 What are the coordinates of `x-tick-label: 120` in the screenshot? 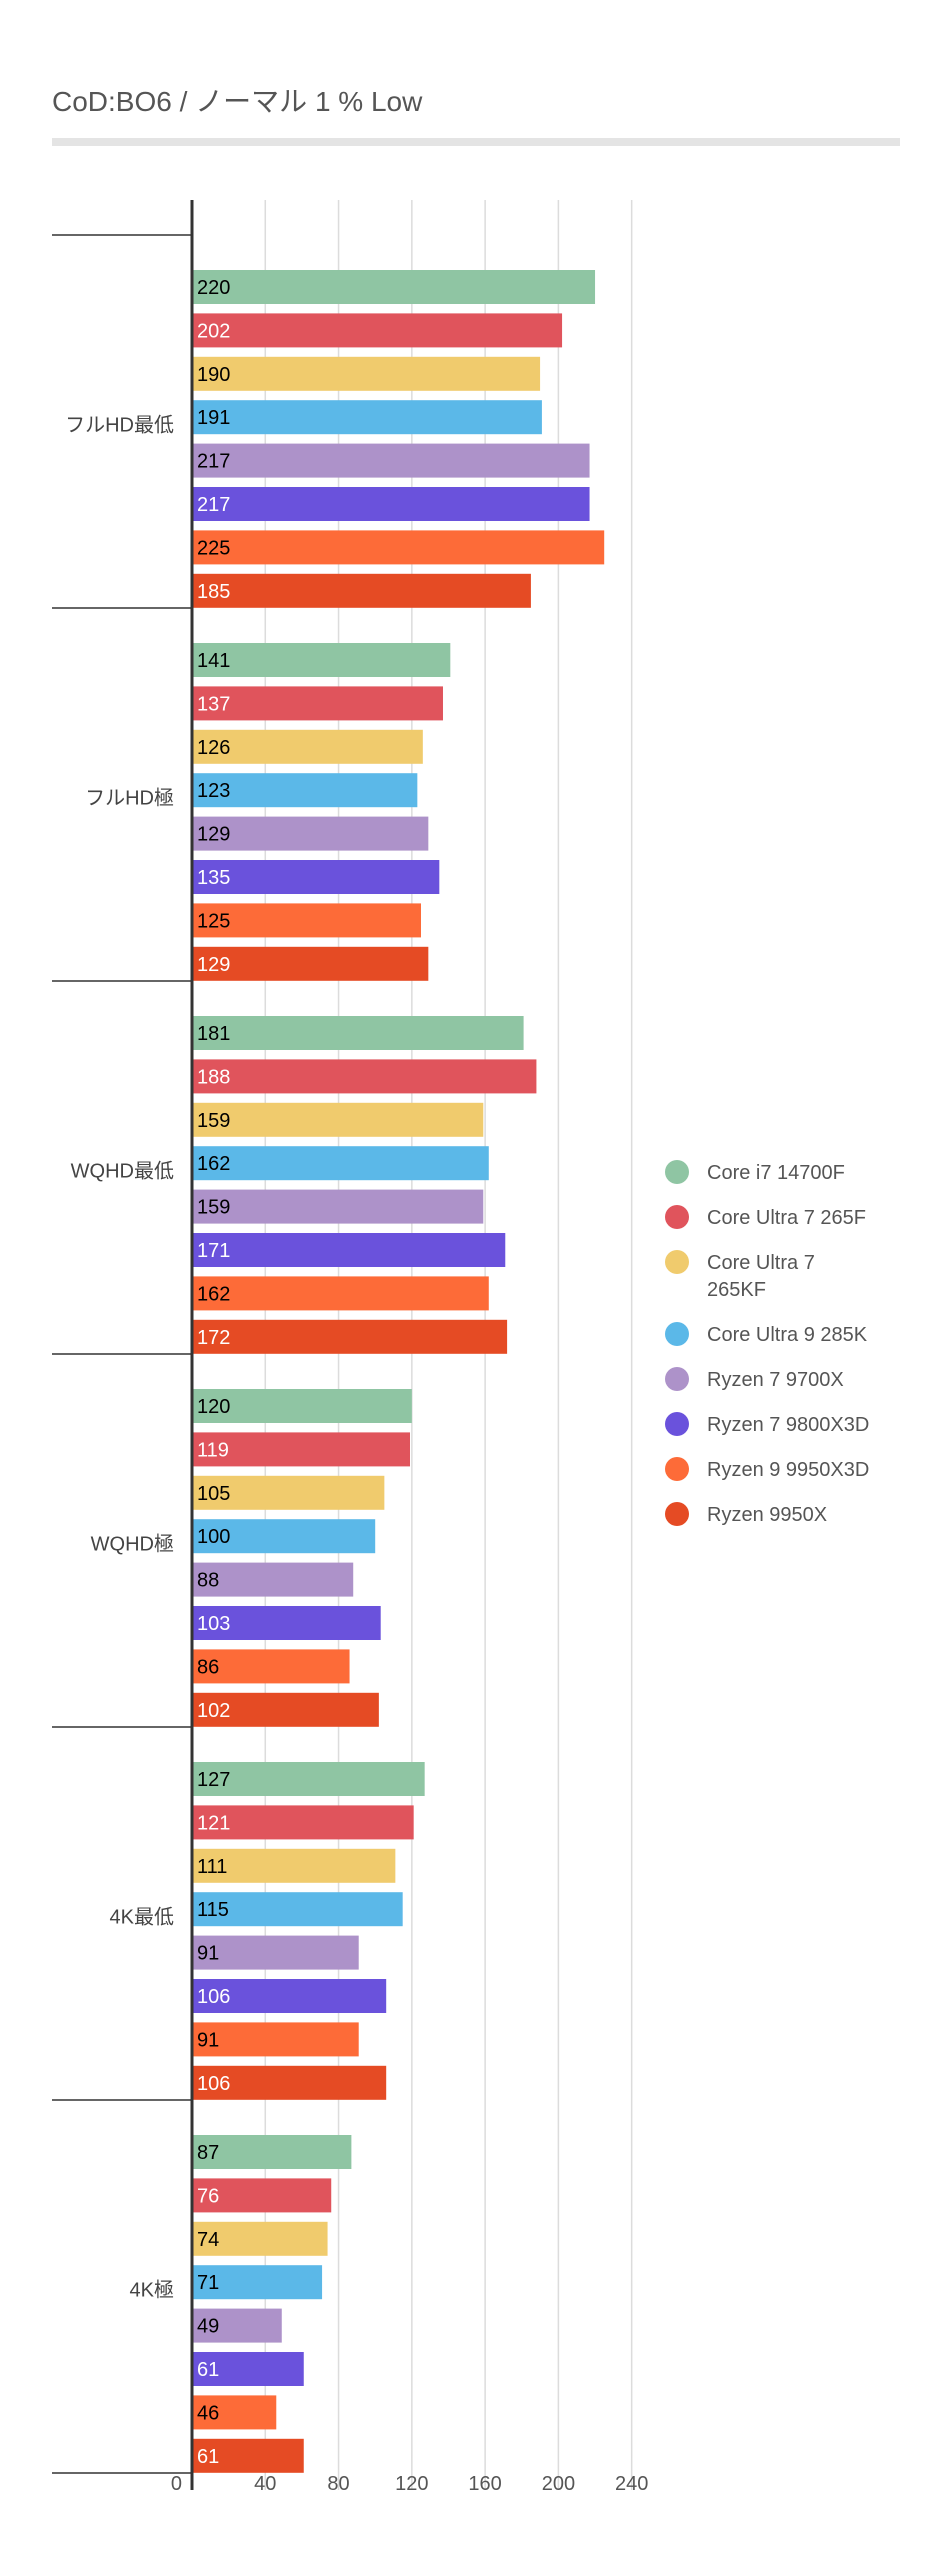 It's located at (411, 2484).